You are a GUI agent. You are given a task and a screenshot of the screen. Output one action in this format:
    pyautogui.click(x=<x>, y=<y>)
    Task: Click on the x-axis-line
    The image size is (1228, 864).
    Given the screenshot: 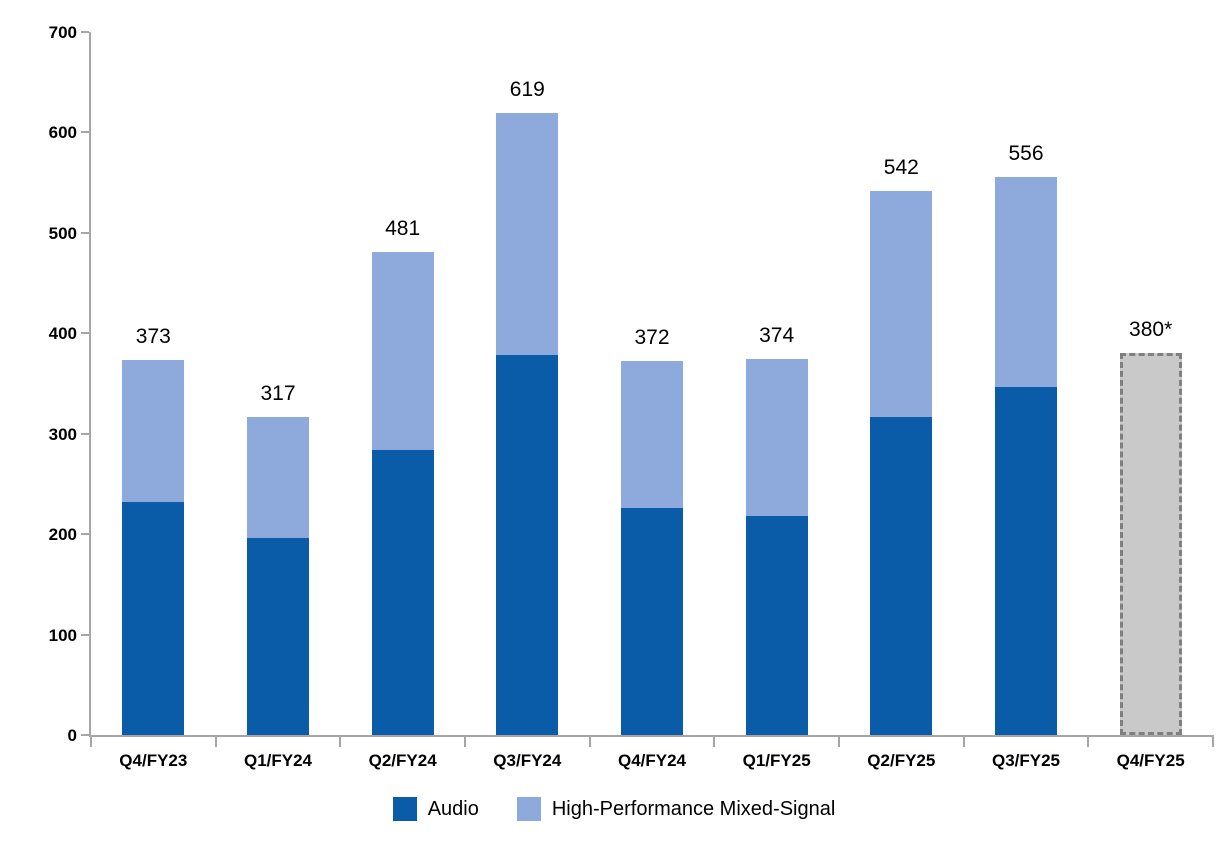 What is the action you would take?
    pyautogui.click(x=651, y=736)
    